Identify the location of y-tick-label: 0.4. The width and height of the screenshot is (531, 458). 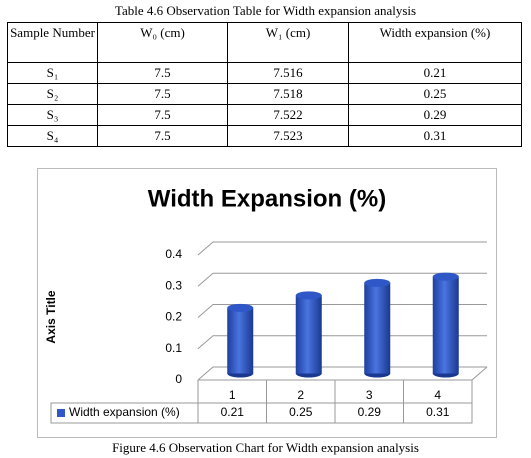
(173, 254).